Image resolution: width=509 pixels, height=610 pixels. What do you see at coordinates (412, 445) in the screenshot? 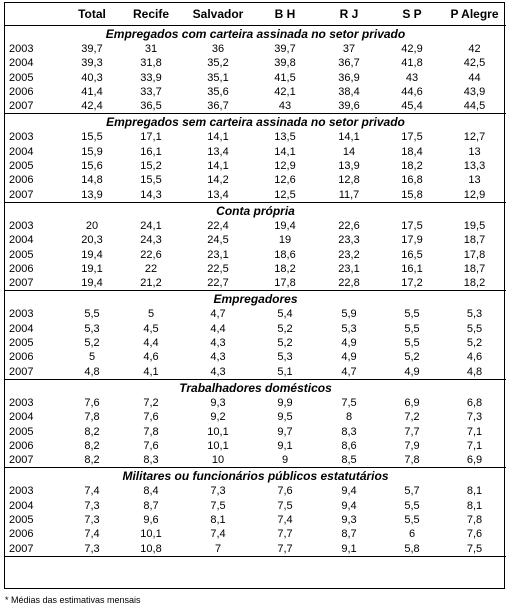
I see `value-cell: 7,9` at bounding box center [412, 445].